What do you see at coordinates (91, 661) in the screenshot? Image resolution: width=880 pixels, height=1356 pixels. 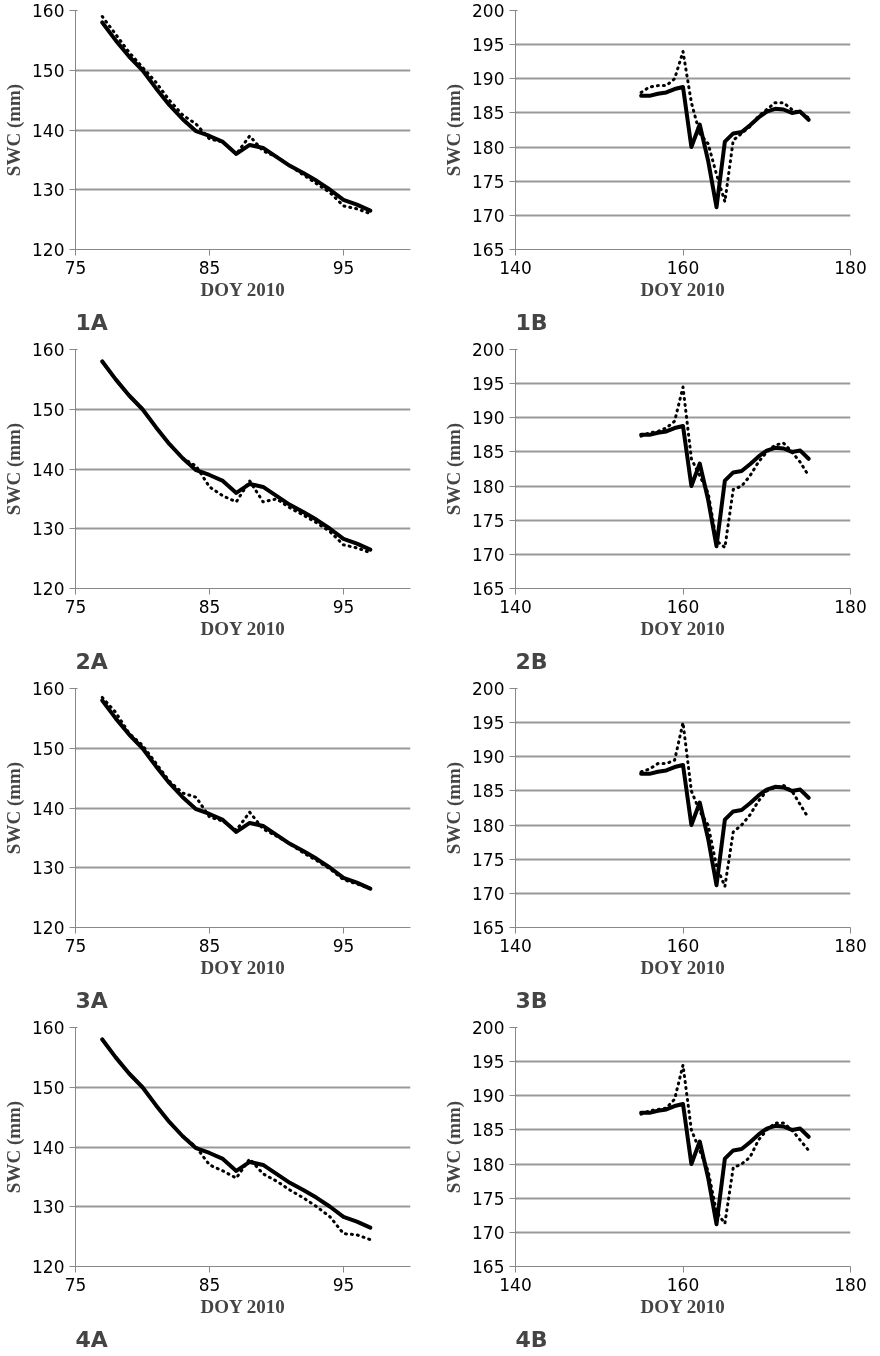 I see `text: 2A` at bounding box center [91, 661].